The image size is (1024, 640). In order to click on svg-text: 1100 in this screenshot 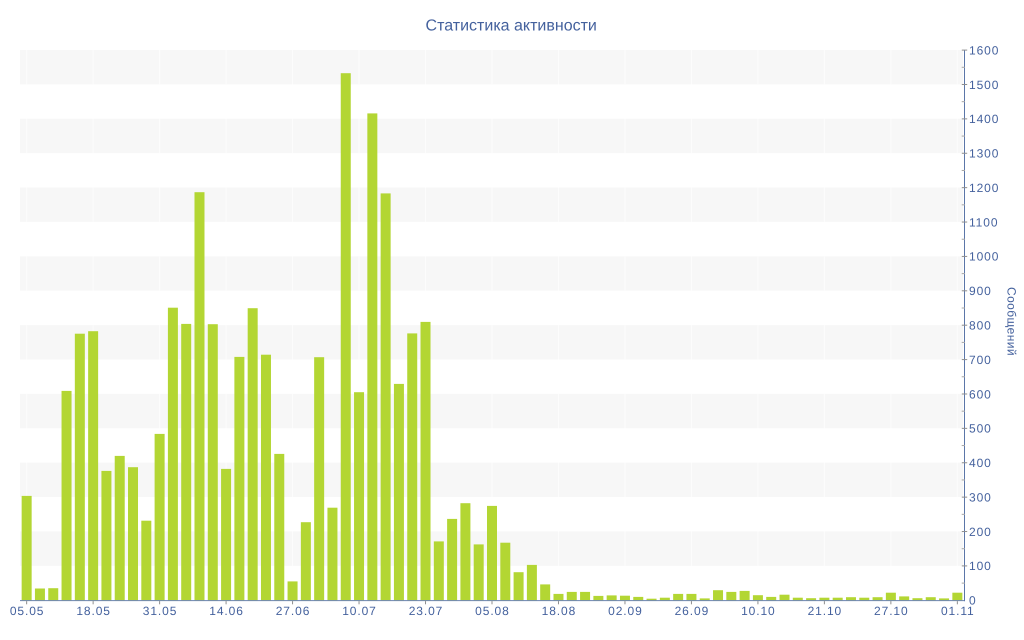, I will do `click(983, 222)`.